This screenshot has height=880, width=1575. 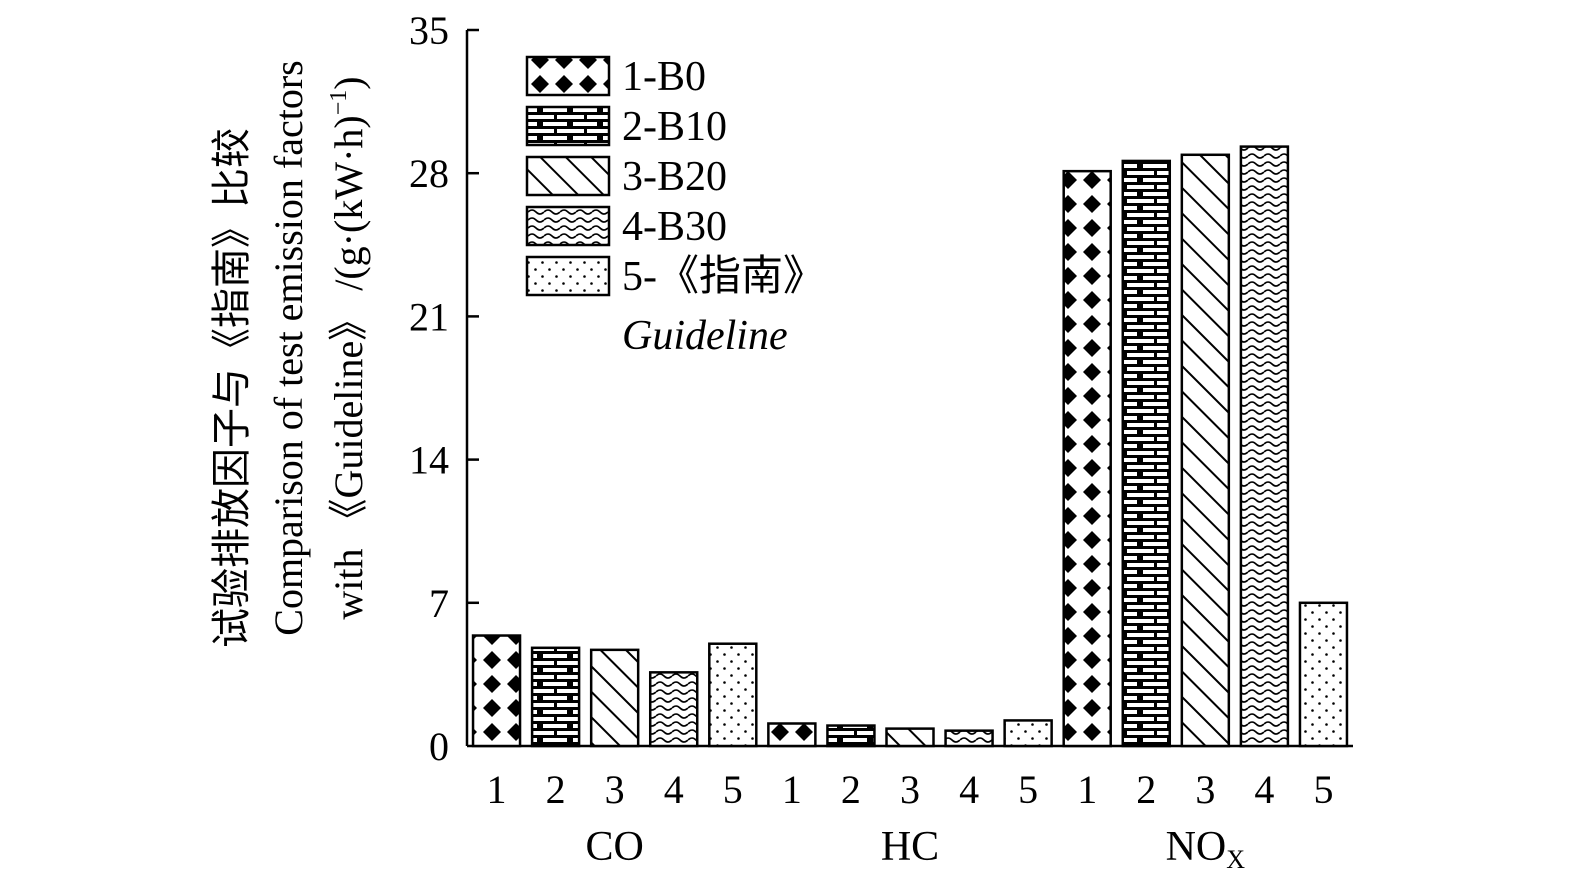 I want to click on y-tick-label: 7, so click(x=439, y=603).